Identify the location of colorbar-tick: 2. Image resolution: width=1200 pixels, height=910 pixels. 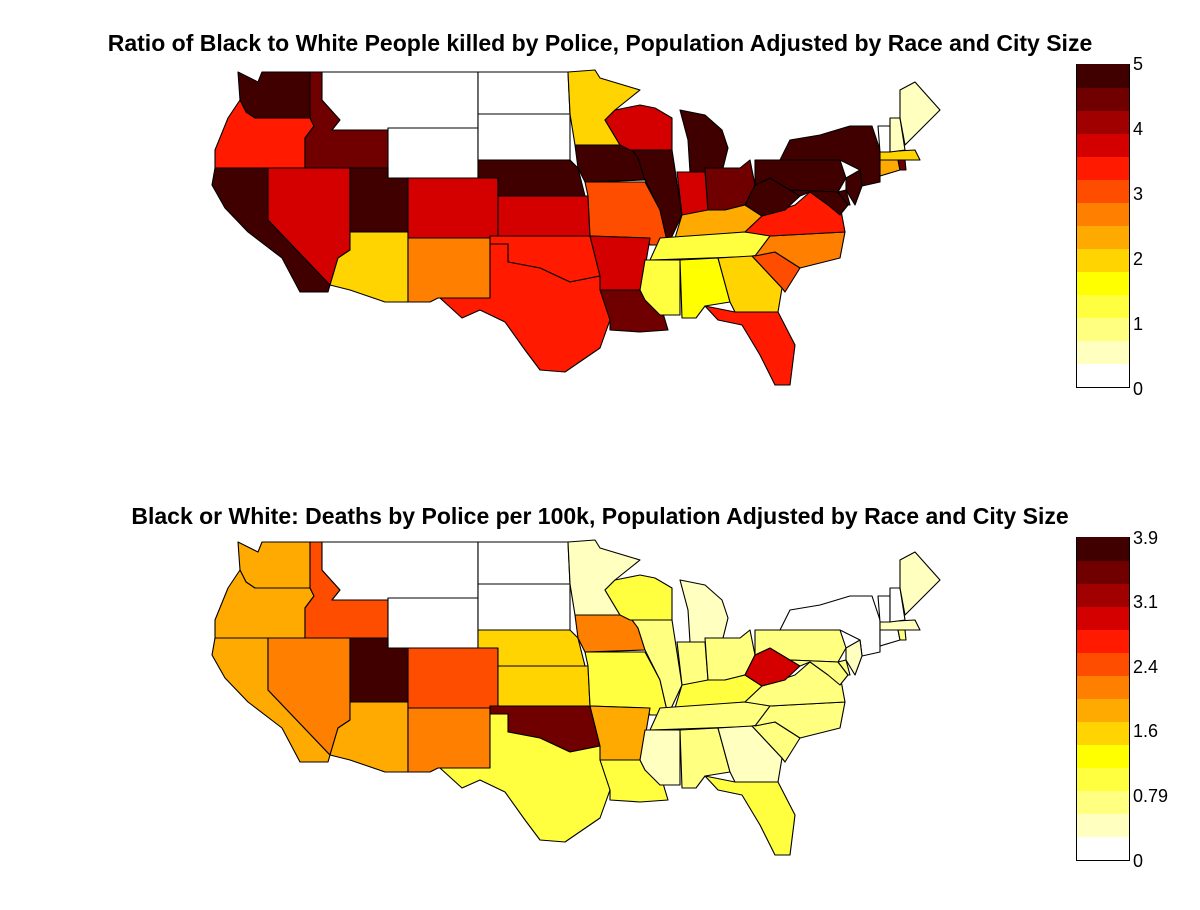
(1138, 259).